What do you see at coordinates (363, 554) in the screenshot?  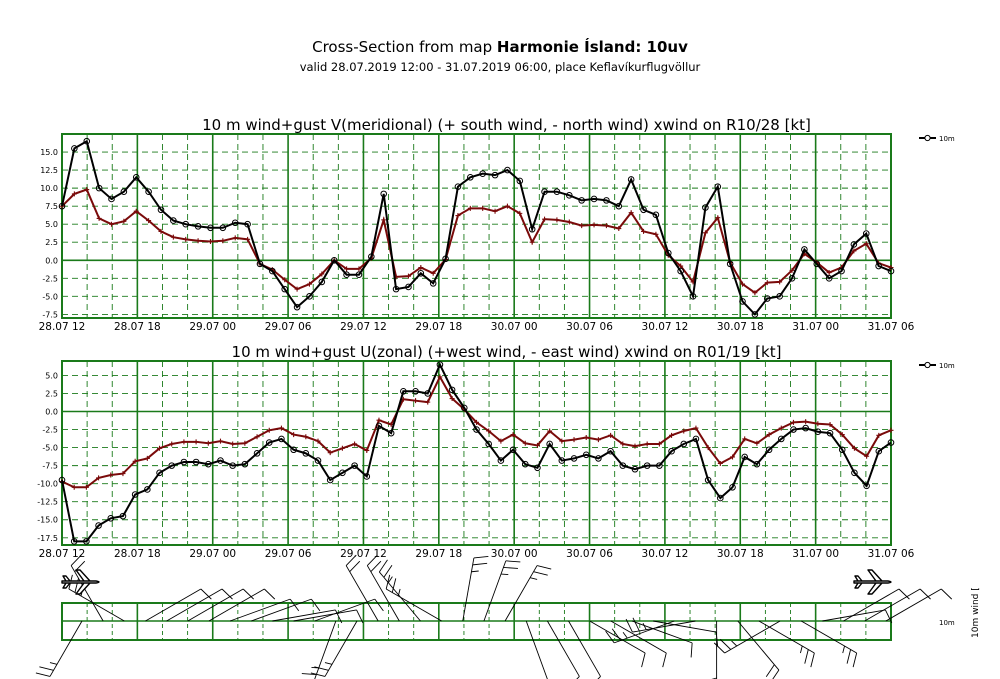 I see `x-tick-label: 29.07 12` at bounding box center [363, 554].